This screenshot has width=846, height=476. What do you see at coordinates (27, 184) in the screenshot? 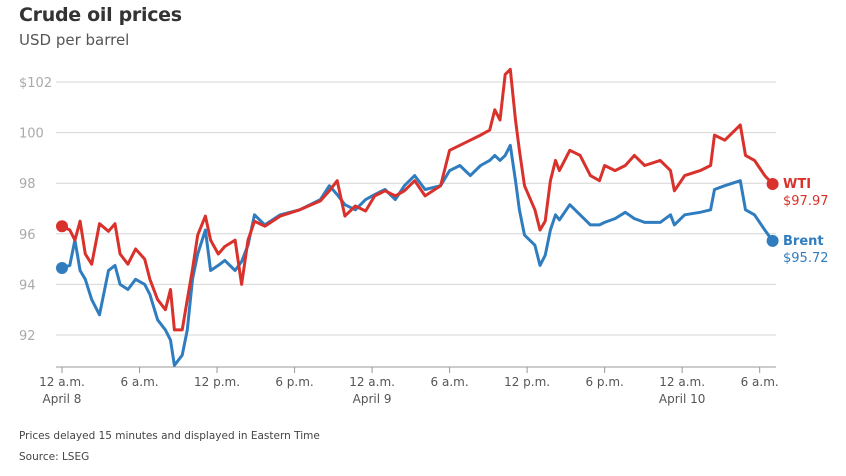
I see `y-tick-label: 98` at bounding box center [27, 184].